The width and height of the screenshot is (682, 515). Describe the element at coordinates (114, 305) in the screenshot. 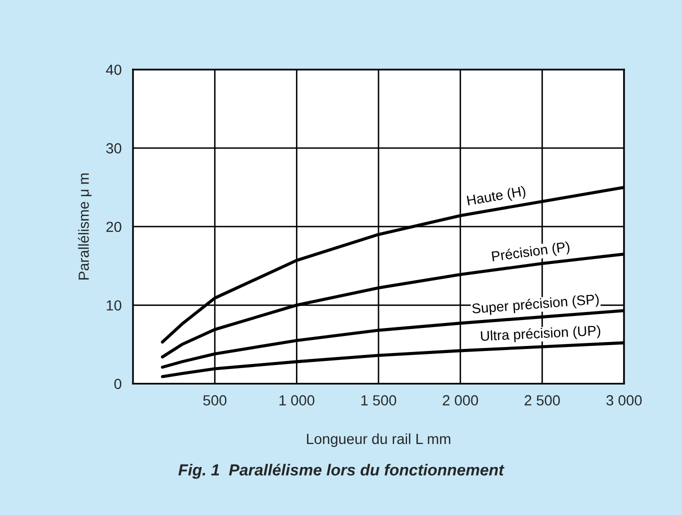

I see `y-tick-label: 10` at that location.